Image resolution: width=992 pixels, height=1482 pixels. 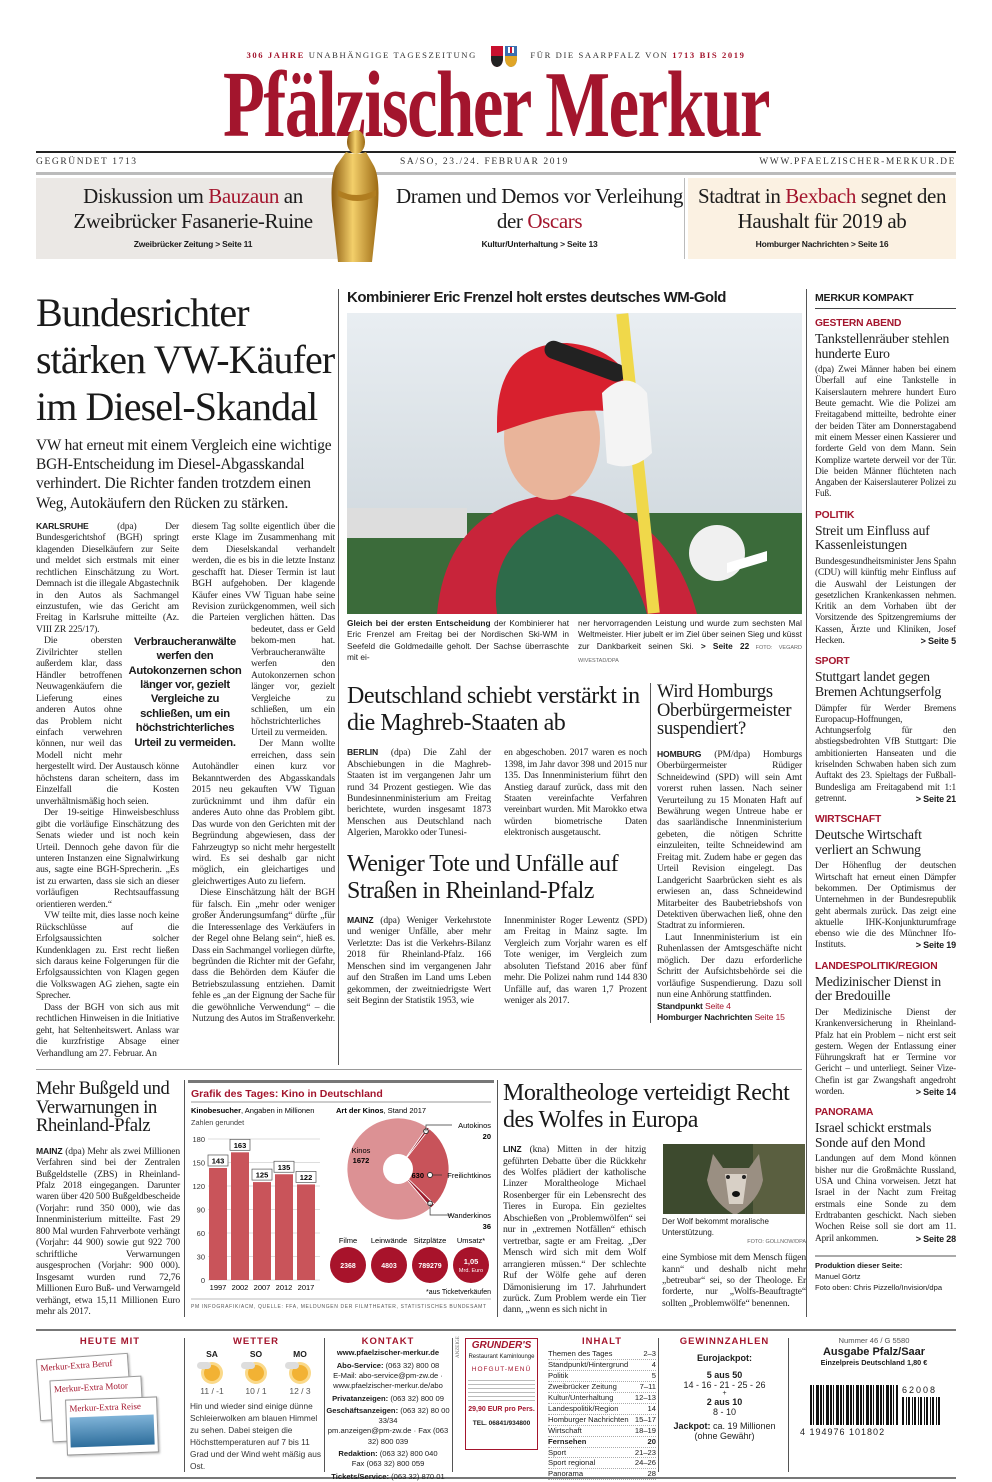 I want to click on frenzel-photo, so click(x=574, y=463).